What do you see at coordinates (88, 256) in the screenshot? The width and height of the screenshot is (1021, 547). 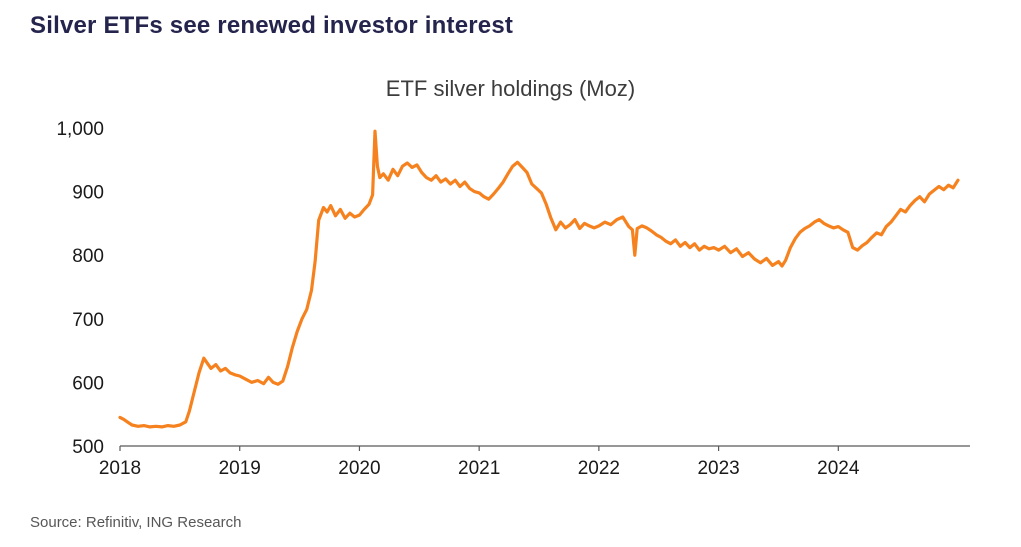 I see `y-axis-tick-label: 800` at bounding box center [88, 256].